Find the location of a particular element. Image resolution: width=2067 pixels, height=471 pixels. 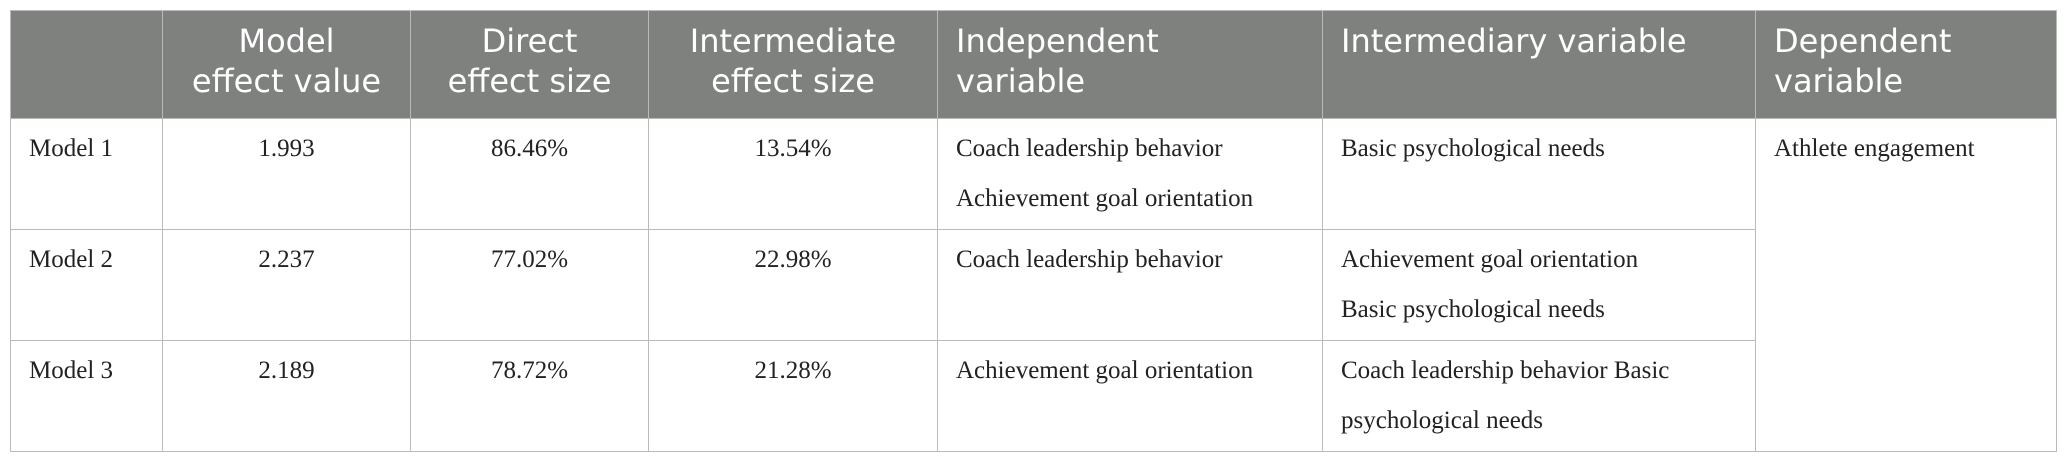

header-cell: Intermediate effect size is located at coordinates (793, 64).